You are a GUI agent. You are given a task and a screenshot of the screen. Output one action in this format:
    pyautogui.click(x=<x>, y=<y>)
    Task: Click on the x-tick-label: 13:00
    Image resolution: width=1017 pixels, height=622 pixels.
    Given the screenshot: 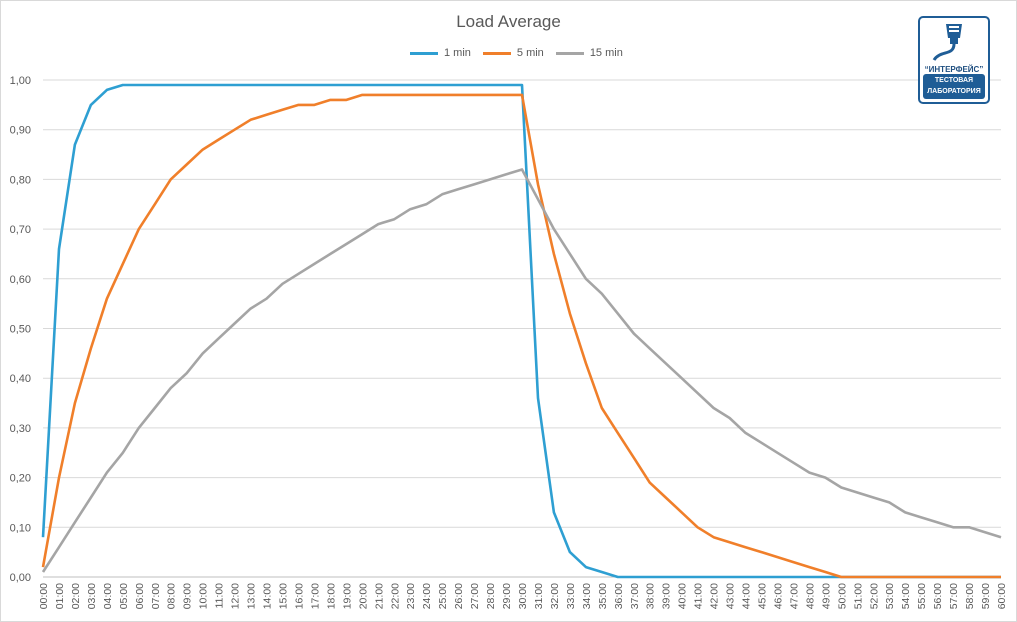 What is the action you would take?
    pyautogui.click(x=252, y=596)
    